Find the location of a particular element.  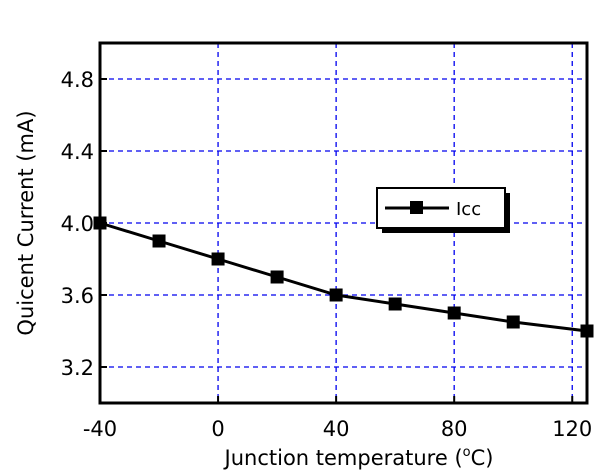

y-tick-label: 4.4 is located at coordinates (77, 152).